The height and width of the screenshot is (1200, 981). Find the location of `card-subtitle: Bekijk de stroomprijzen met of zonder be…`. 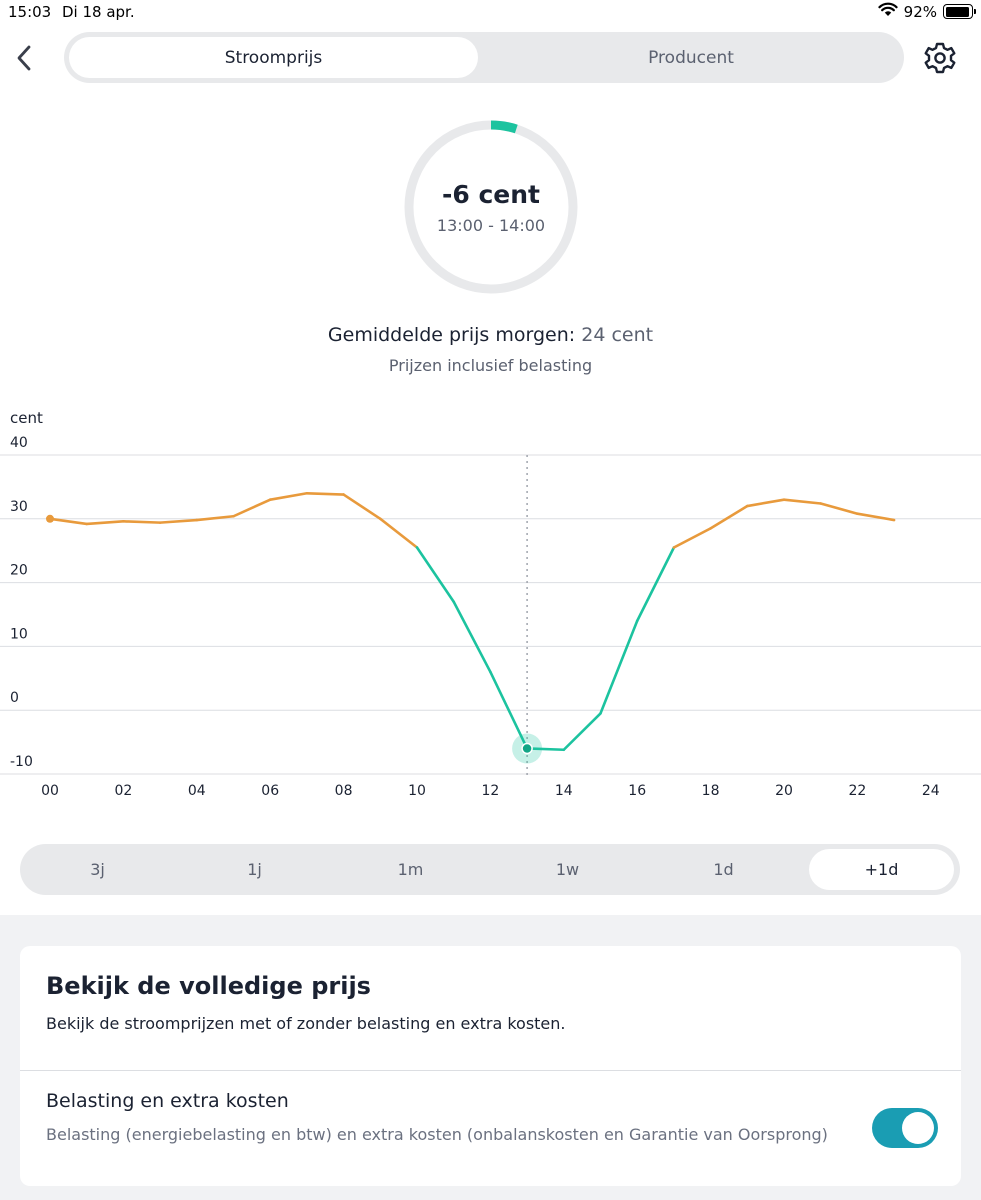

card-subtitle: Bekijk de stroomprijzen met of zonder be… is located at coordinates (306, 1023).